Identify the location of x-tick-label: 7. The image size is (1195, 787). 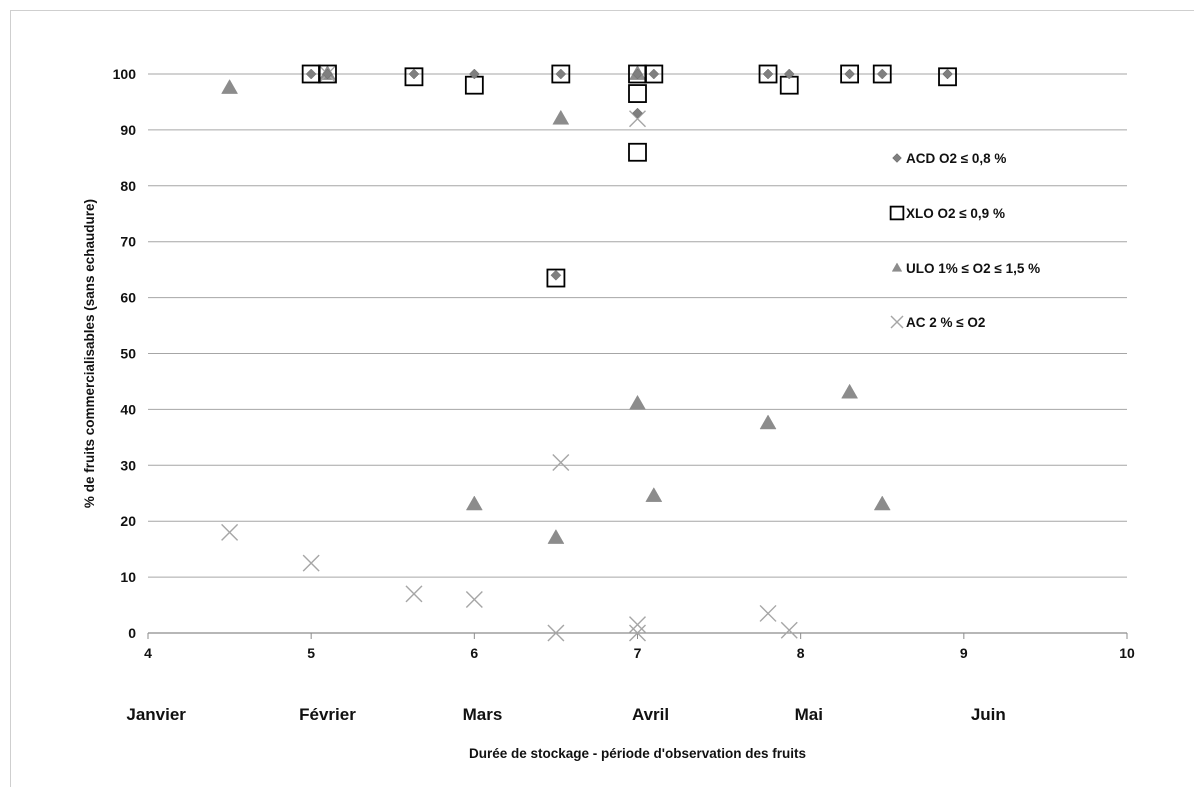
(638, 653).